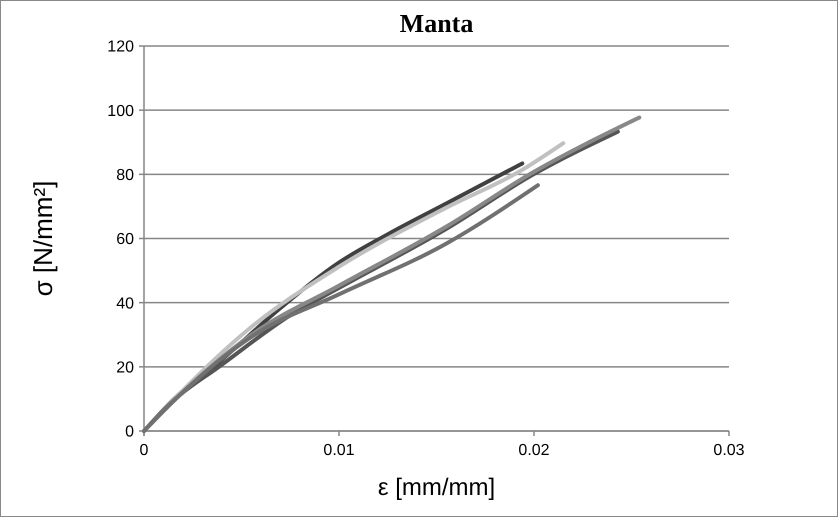 The image size is (838, 517). What do you see at coordinates (729, 450) in the screenshot?
I see `x-tick-label: 0.03` at bounding box center [729, 450].